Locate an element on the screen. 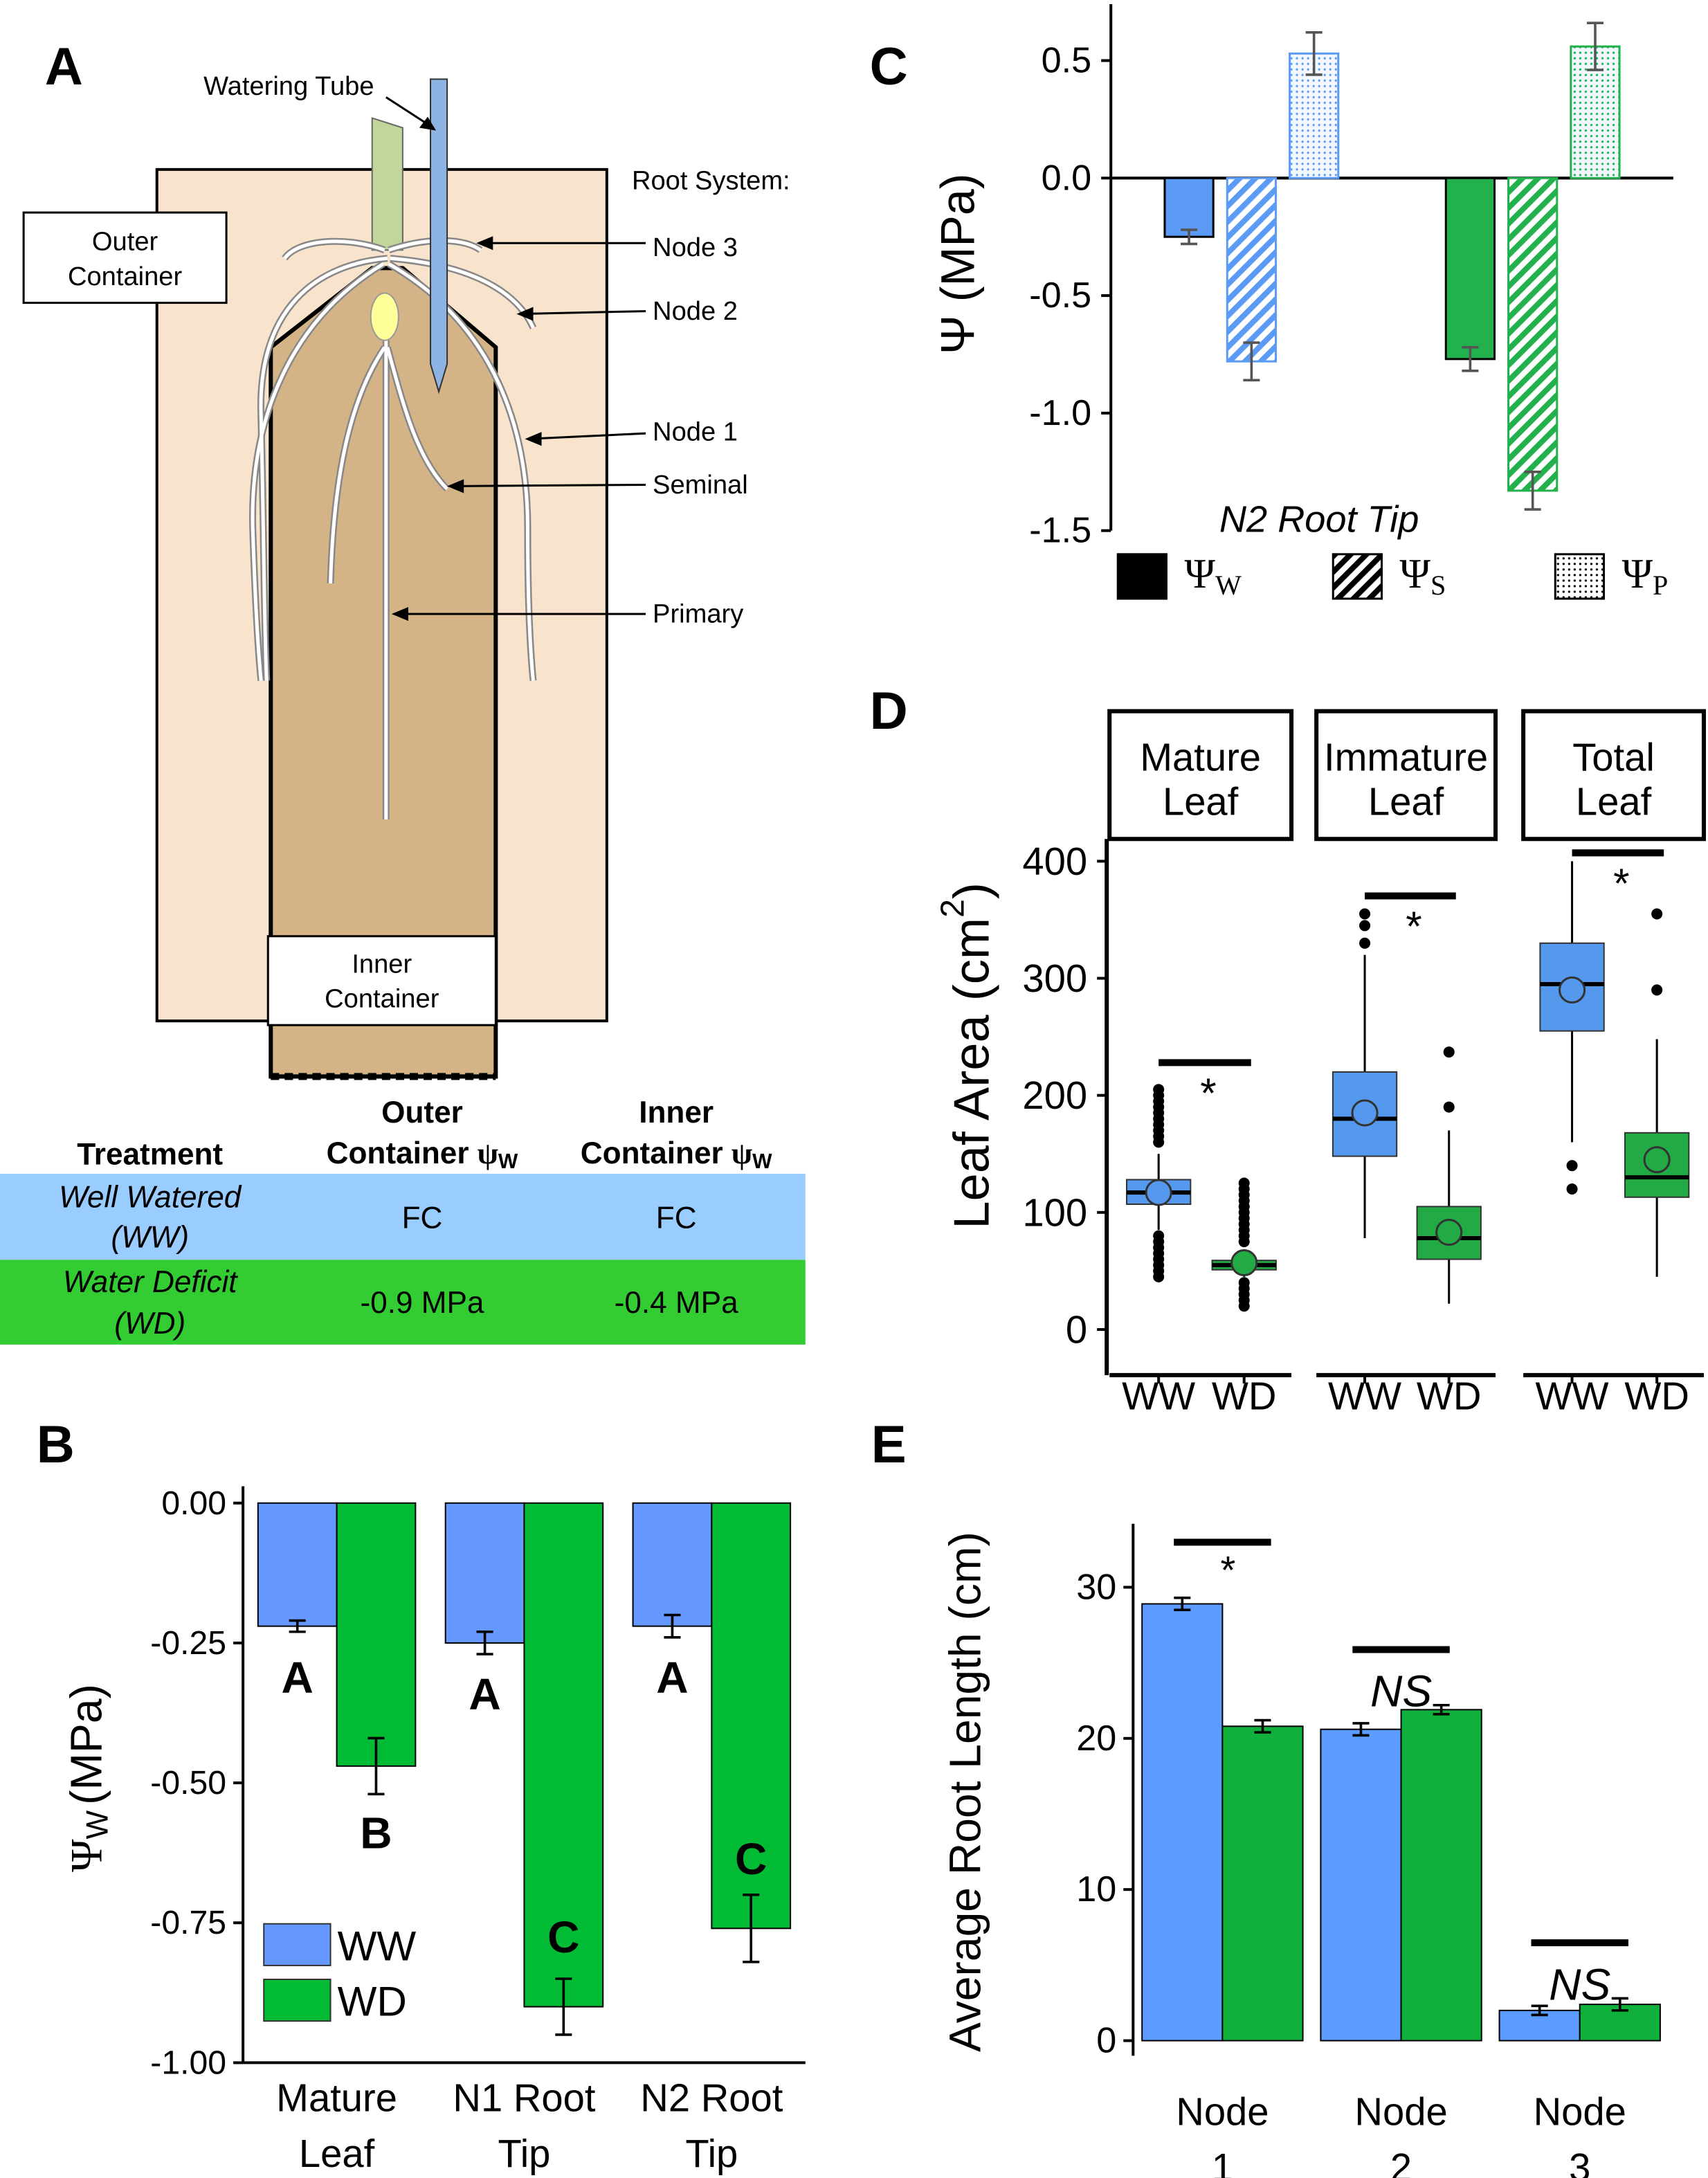 This screenshot has width=1708, height=2178. header-cell: Inner is located at coordinates (676, 1112).